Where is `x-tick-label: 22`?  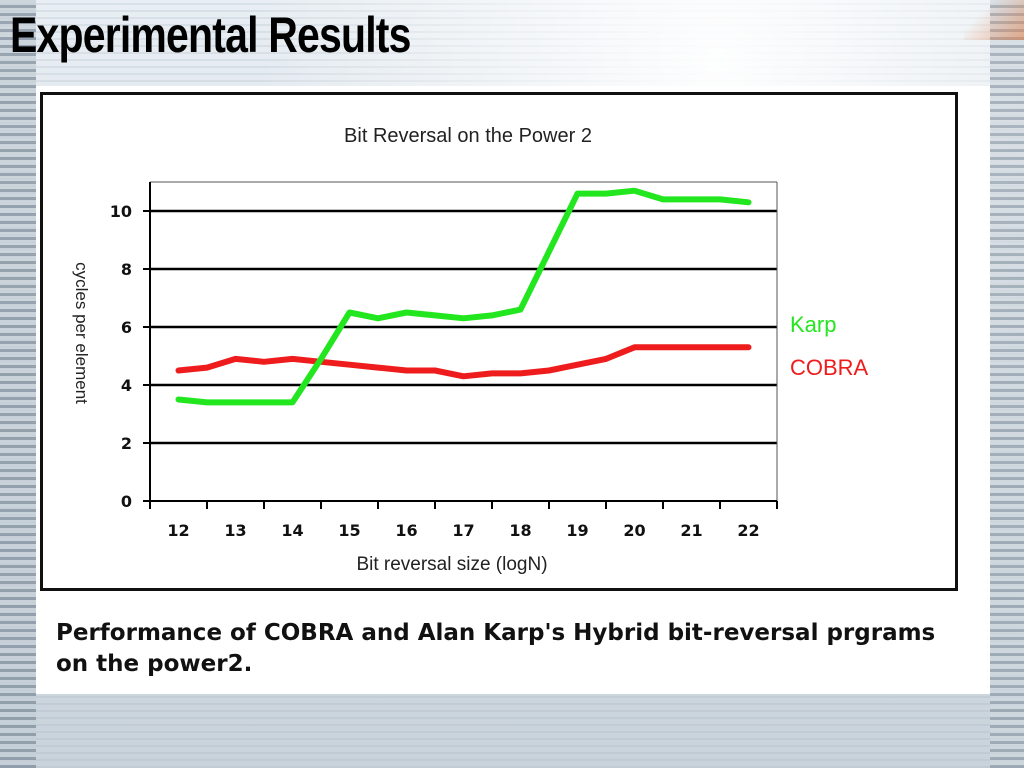 x-tick-label: 22 is located at coordinates (748, 530).